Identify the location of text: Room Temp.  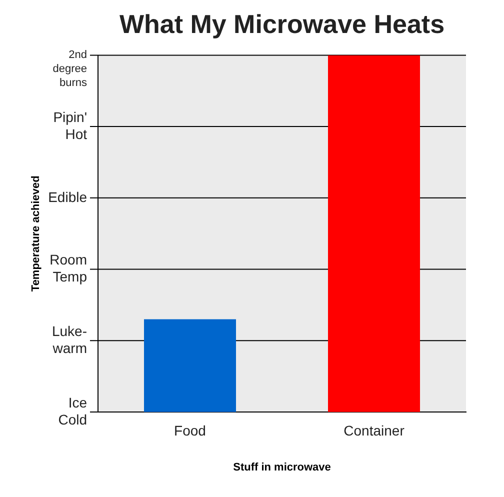
(69, 268).